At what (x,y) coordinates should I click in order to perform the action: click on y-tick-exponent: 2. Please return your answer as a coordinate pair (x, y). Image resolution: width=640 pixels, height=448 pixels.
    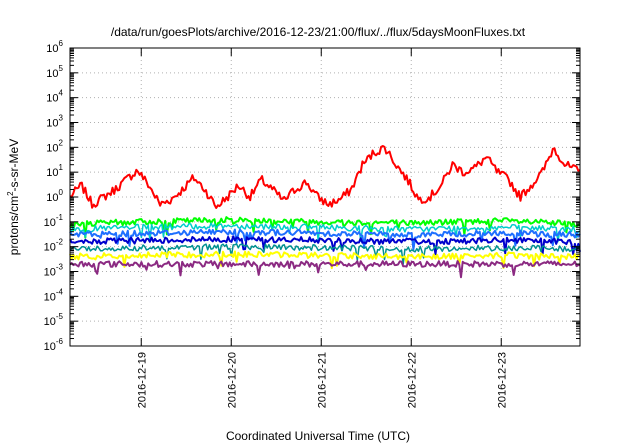
    Looking at the image, I should click on (61, 142).